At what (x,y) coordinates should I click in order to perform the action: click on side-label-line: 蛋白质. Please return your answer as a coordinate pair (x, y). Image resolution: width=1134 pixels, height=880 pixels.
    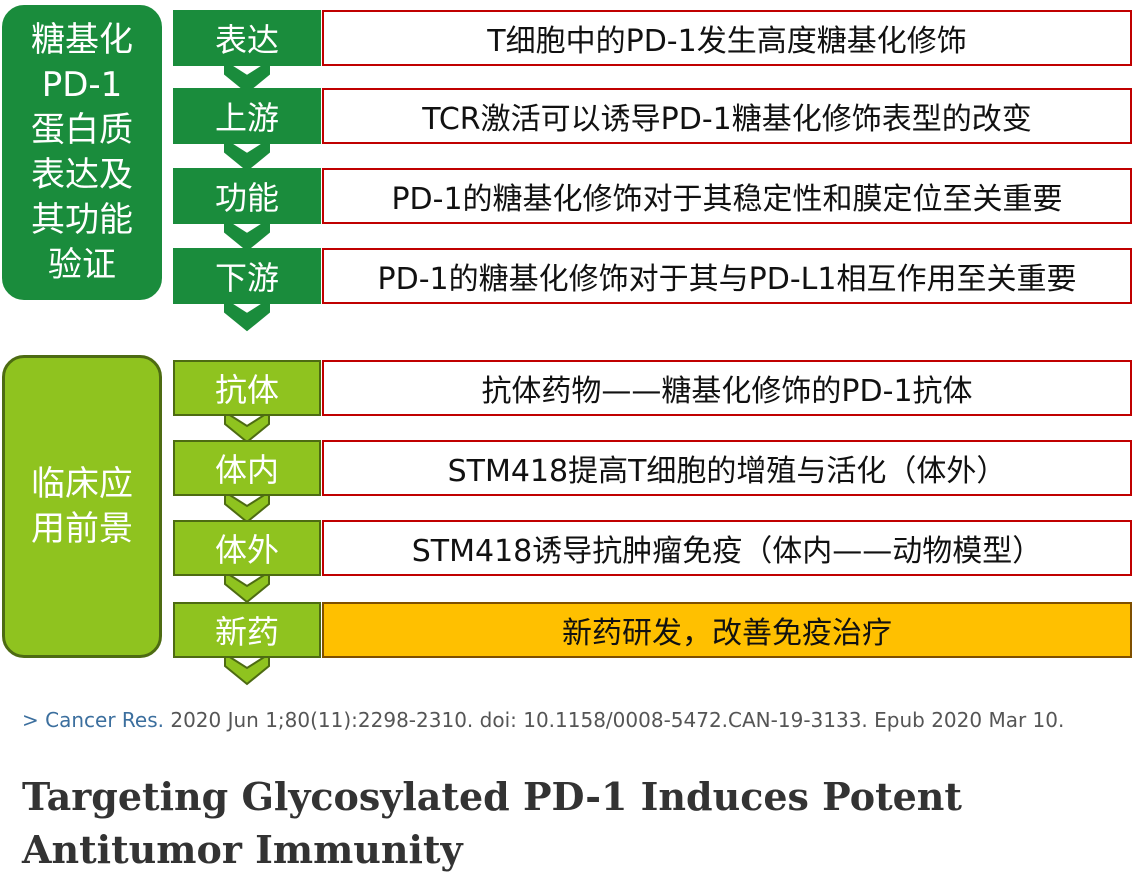
    Looking at the image, I should click on (82, 129).